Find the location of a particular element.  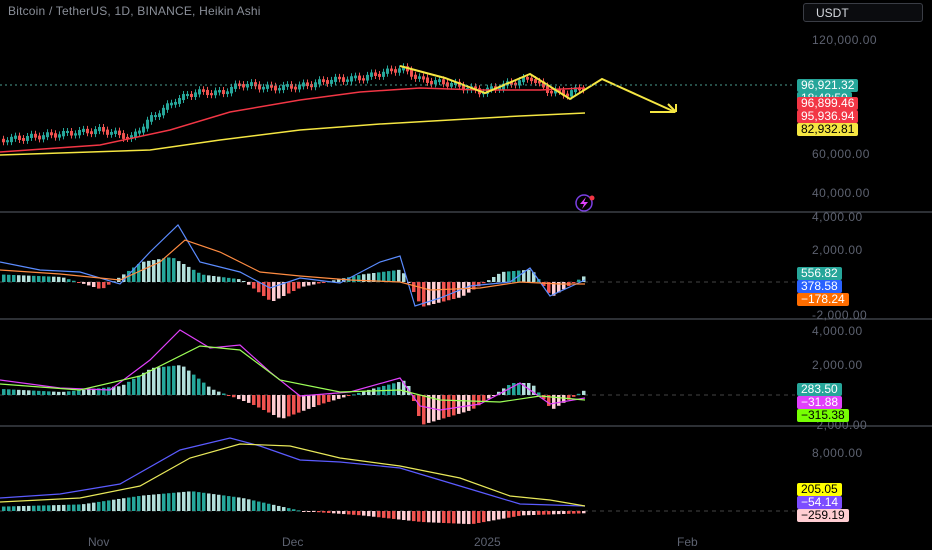

signal-tag: 205.05 is located at coordinates (819, 489).